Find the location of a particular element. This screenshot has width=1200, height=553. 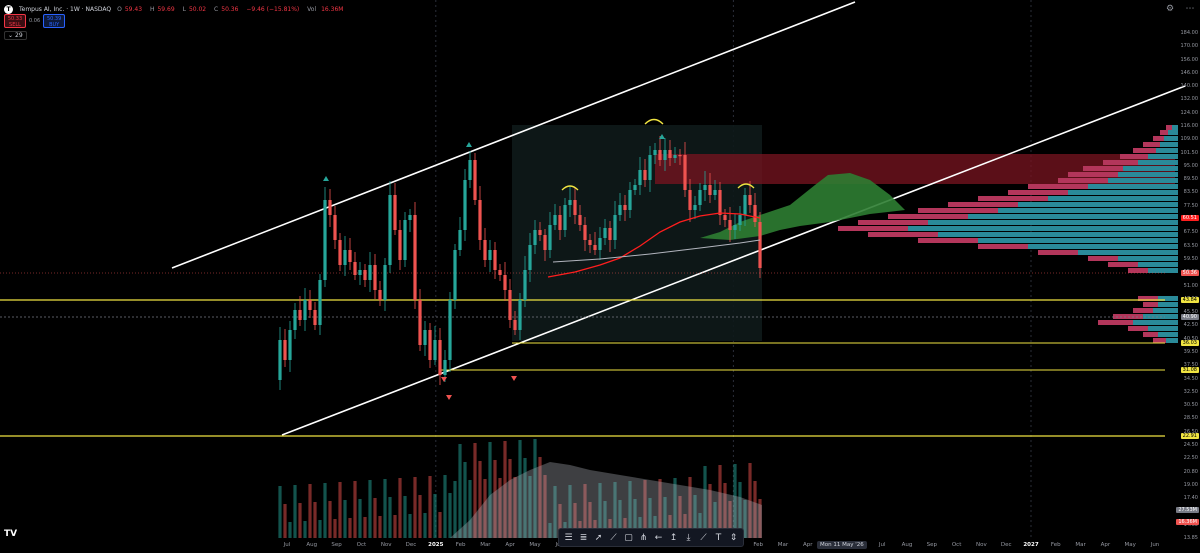

time-tick-label: Sep is located at coordinates (931, 545).